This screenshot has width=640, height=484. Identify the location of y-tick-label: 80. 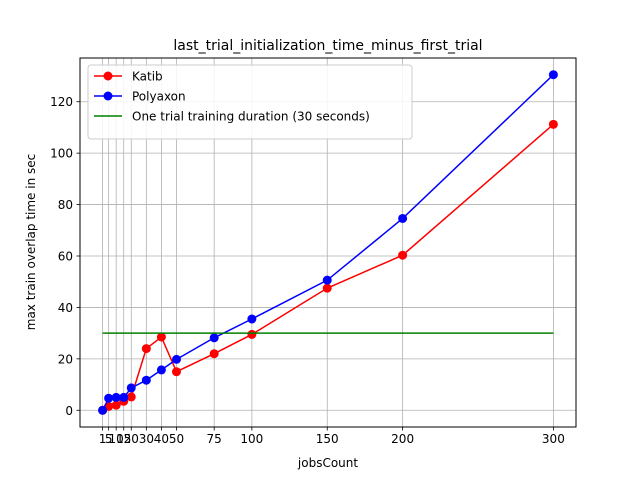
(65, 205).